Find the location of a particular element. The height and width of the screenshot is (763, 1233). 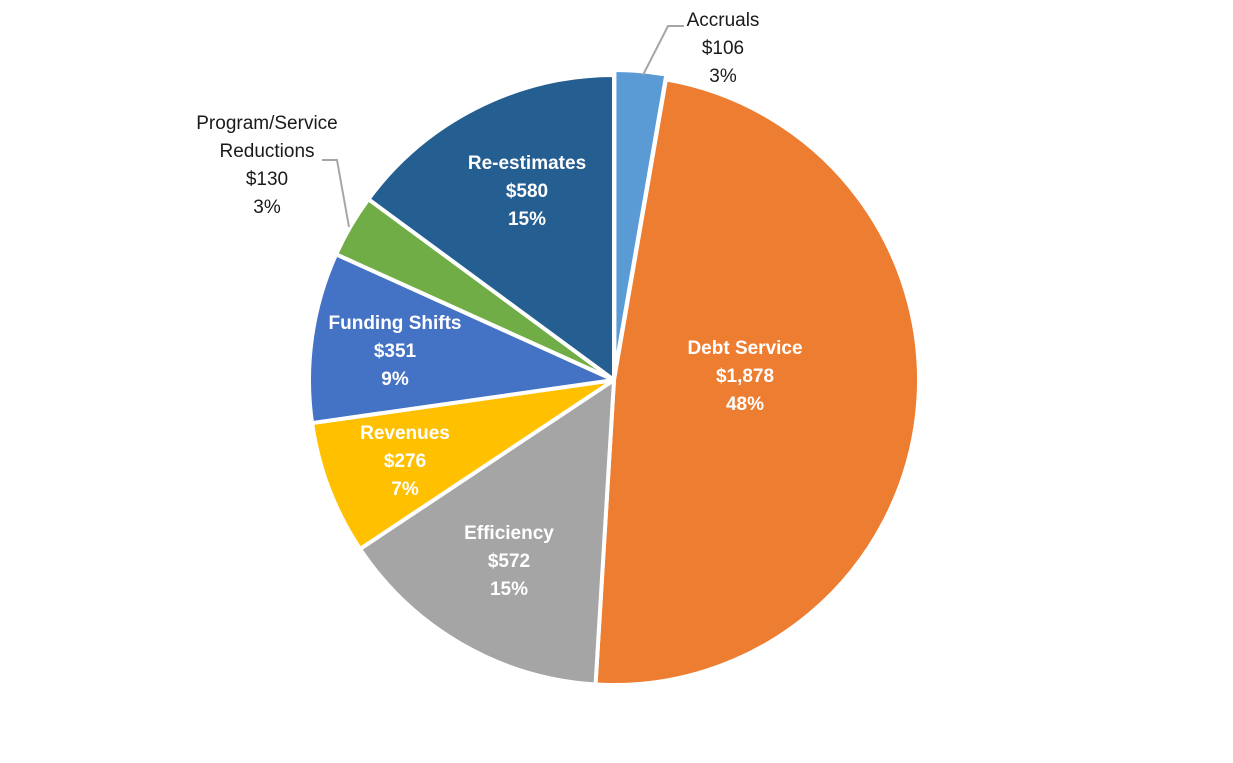

slice-label-re-estimates: Re-estimates $580 15% is located at coordinates (527, 191).